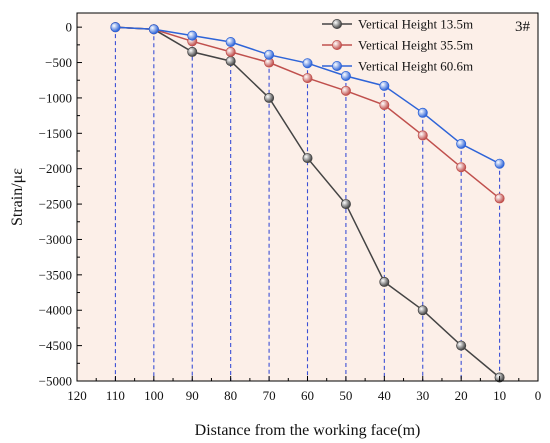 The image size is (550, 443). I want to click on legend-item: Vertical Height 13.5m, so click(397, 24).